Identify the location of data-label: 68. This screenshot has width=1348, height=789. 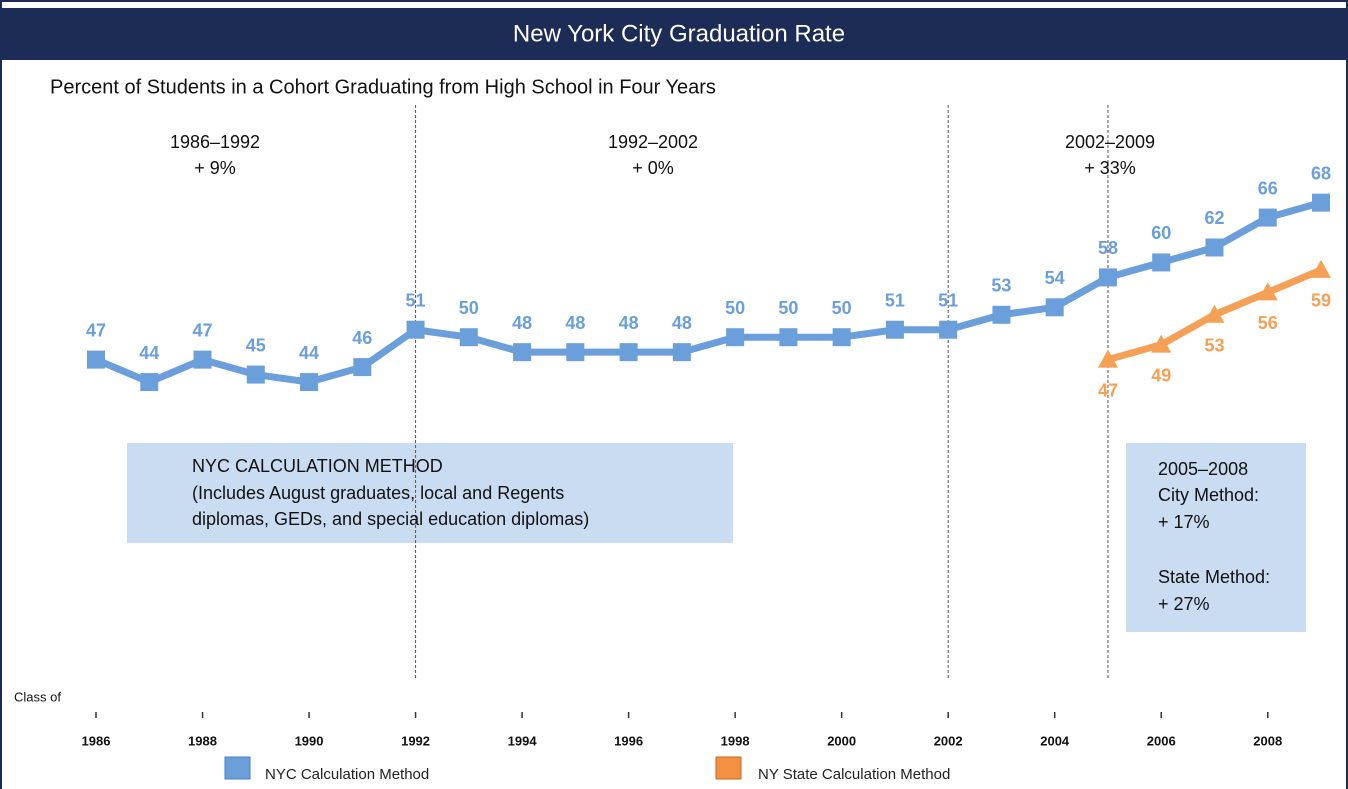
(1321, 173).